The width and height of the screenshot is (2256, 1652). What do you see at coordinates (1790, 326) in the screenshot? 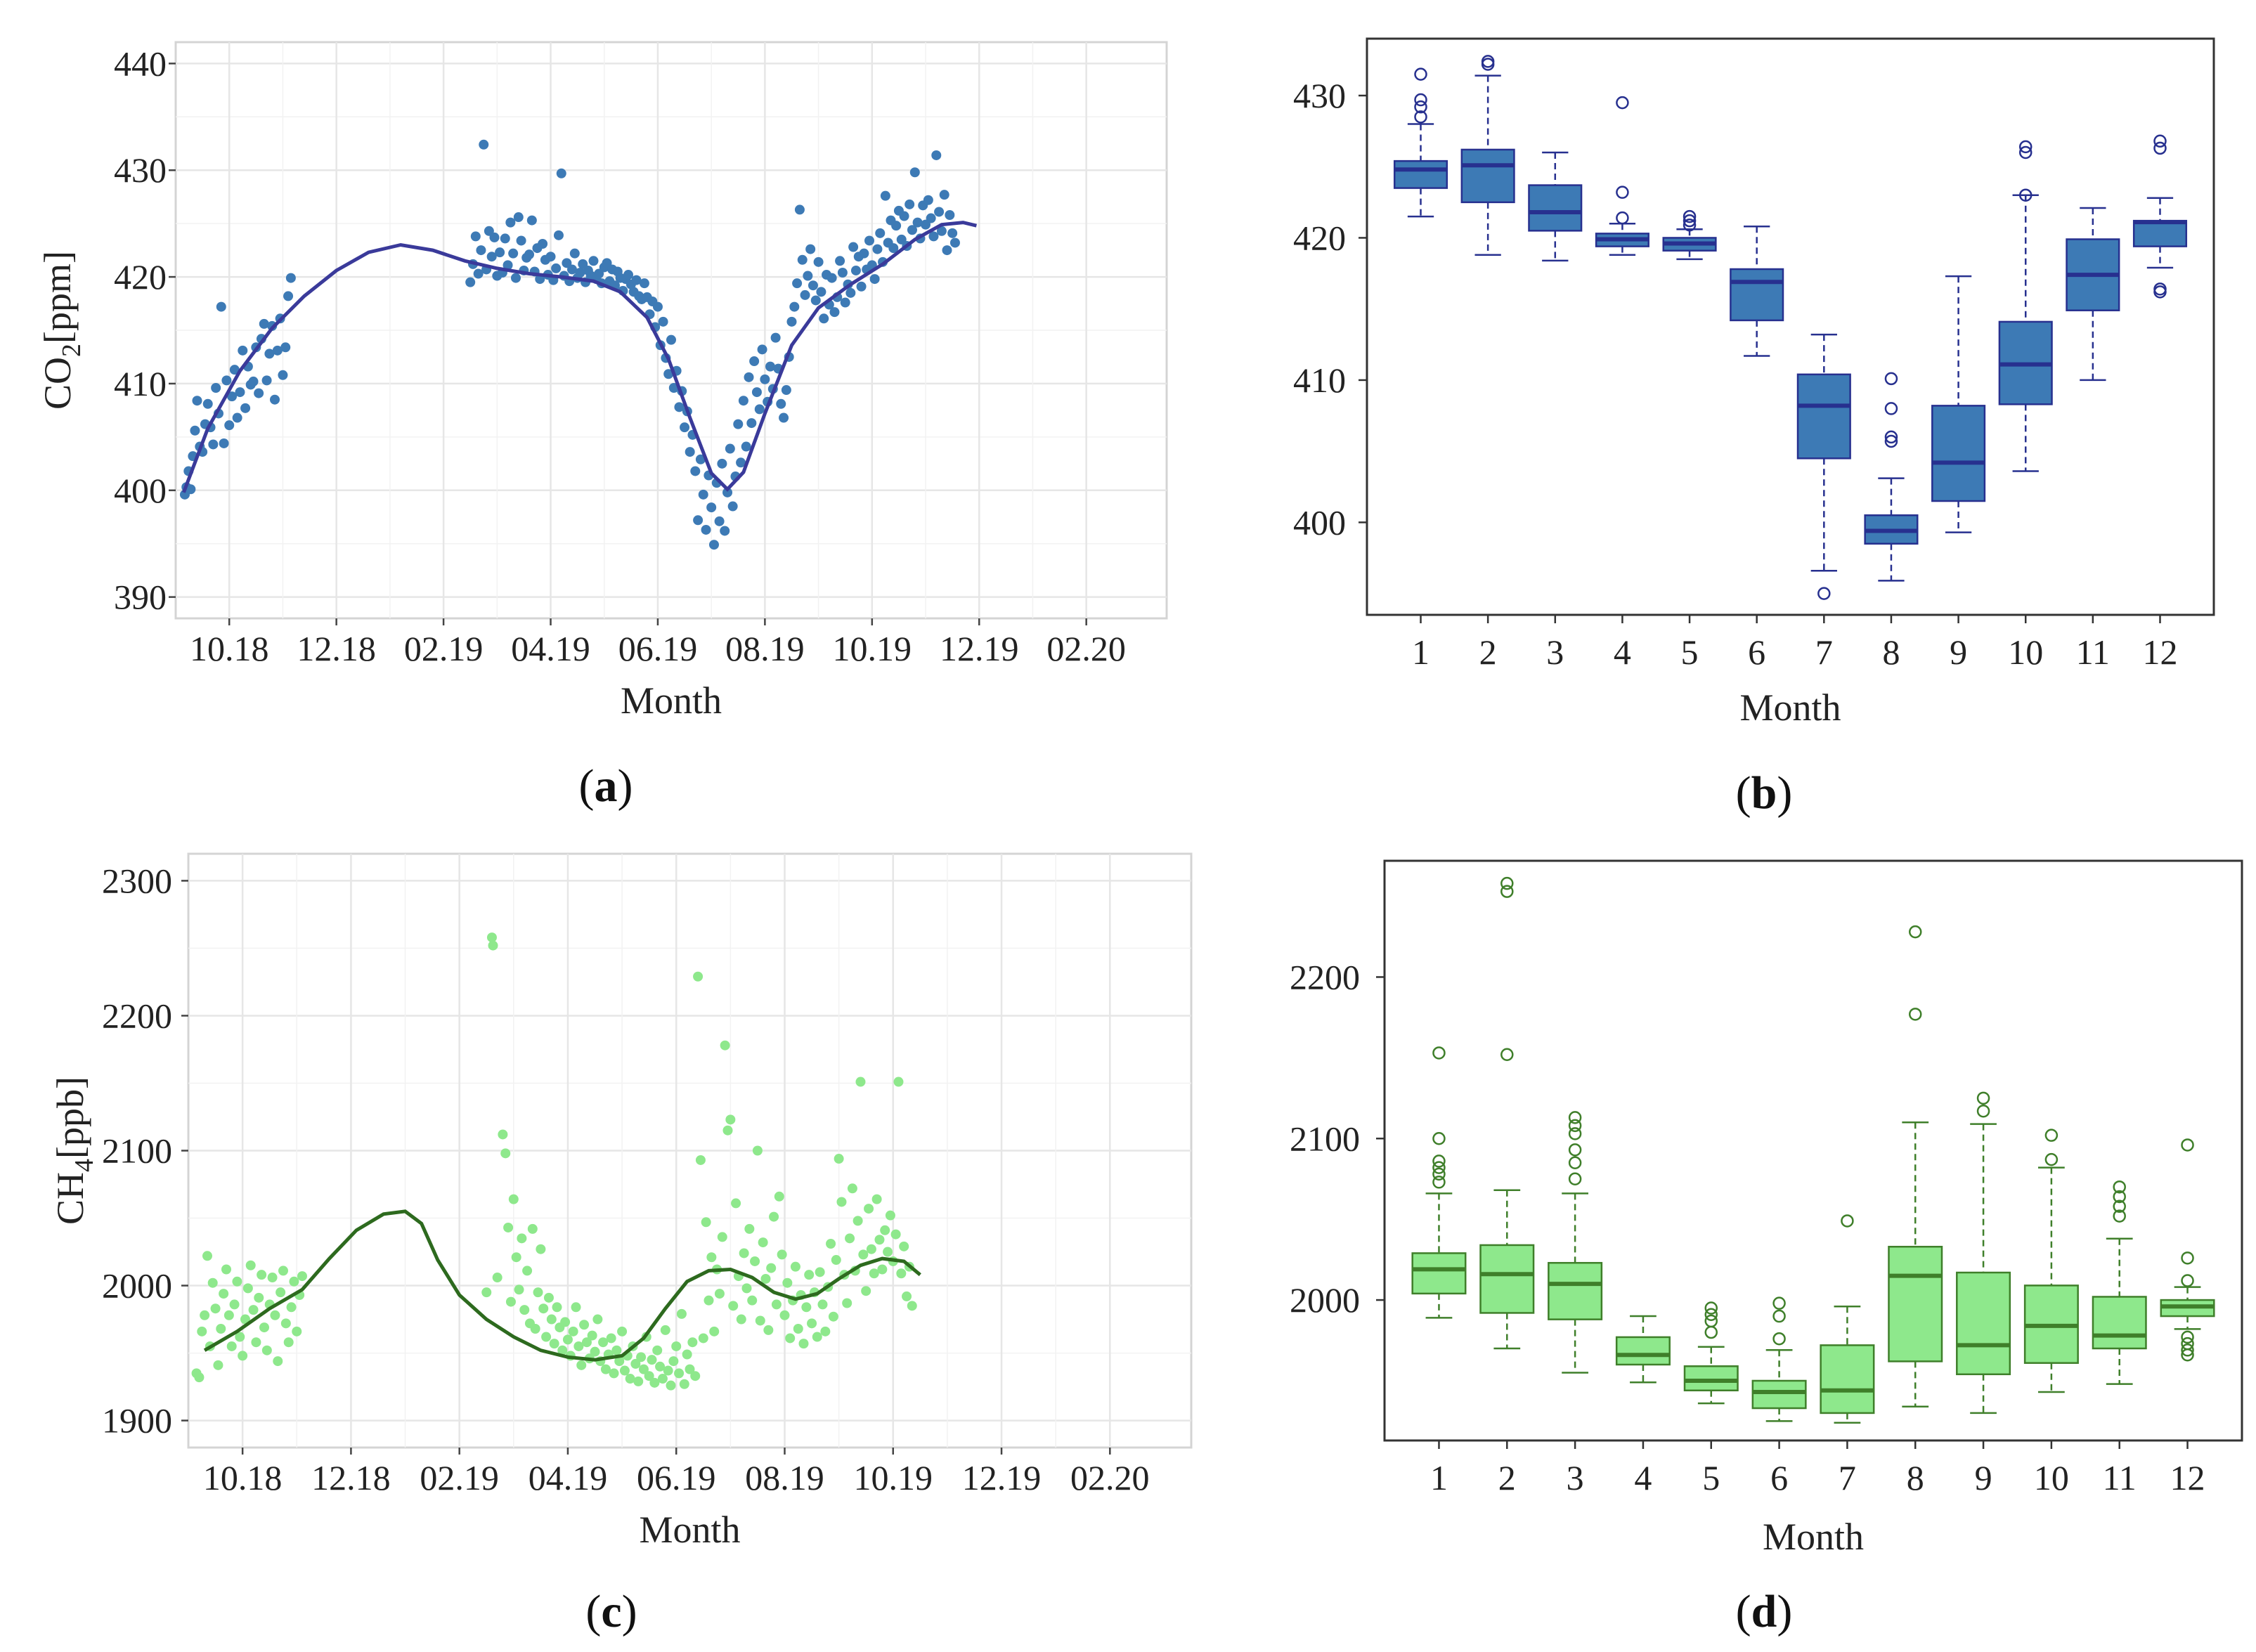
I see `plot-frame` at bounding box center [1790, 326].